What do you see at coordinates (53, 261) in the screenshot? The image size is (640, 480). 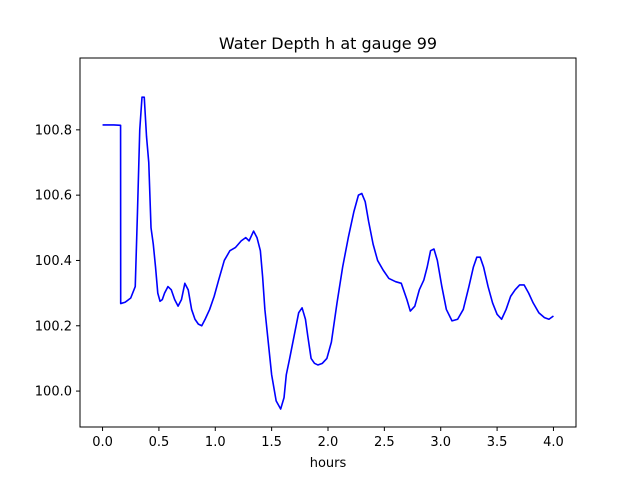 I see `y-tick-label: 100.4` at bounding box center [53, 261].